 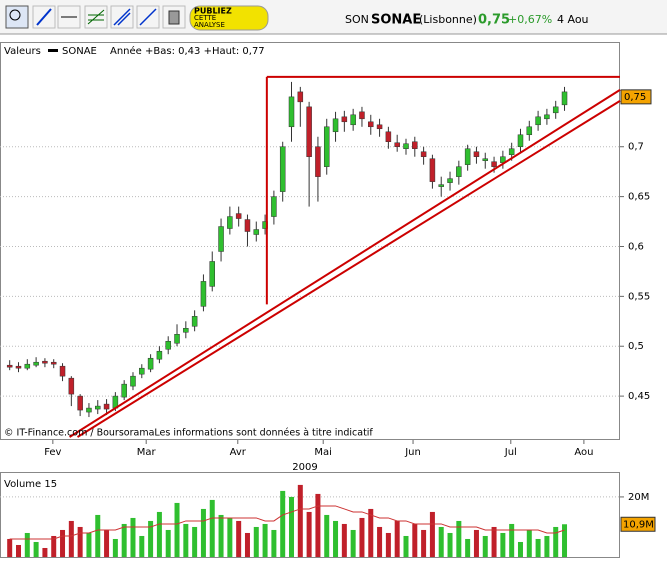 I want to click on y-tick-label: 0,45, so click(x=639, y=396).